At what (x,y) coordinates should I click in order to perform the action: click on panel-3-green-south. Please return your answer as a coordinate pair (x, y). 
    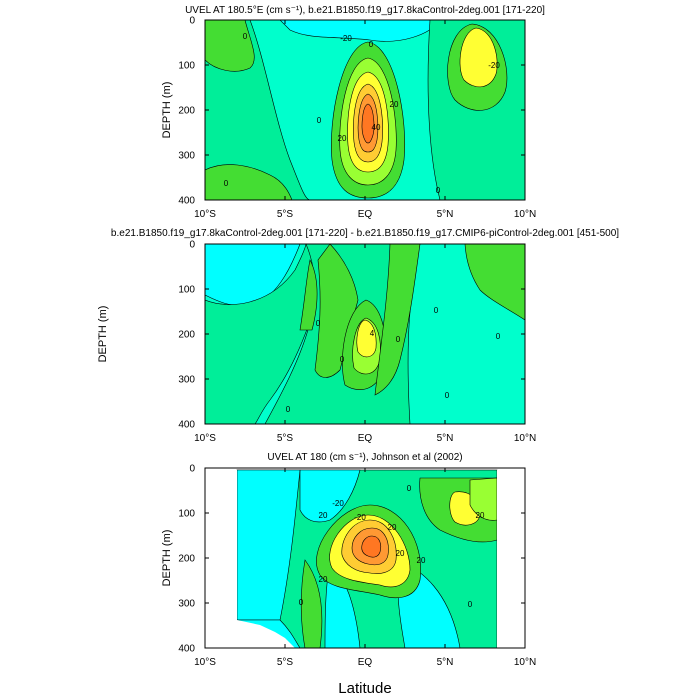
    Looking at the image, I should click on (311, 603).